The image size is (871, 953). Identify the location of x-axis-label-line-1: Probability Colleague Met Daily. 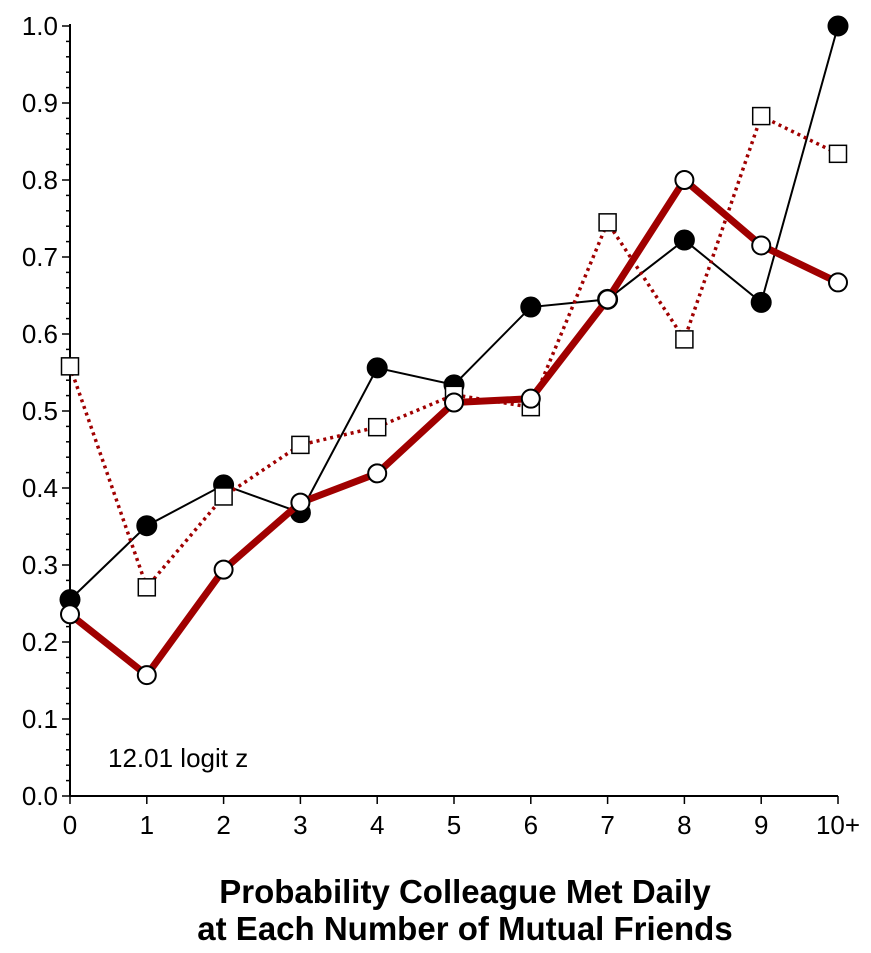
(465, 891).